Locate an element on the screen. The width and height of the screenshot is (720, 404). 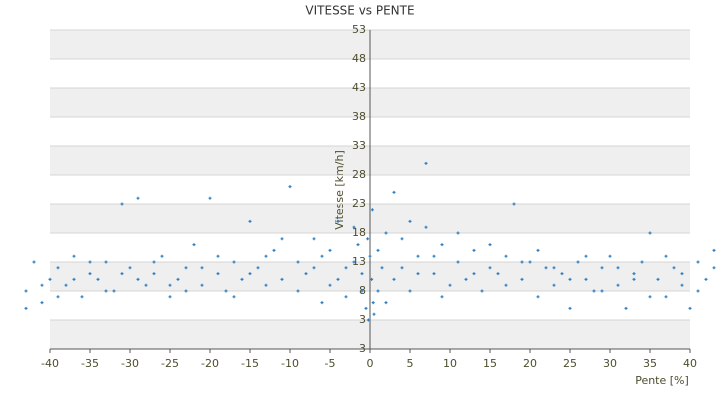
x-tick-label: -25 is located at coordinates (170, 363).